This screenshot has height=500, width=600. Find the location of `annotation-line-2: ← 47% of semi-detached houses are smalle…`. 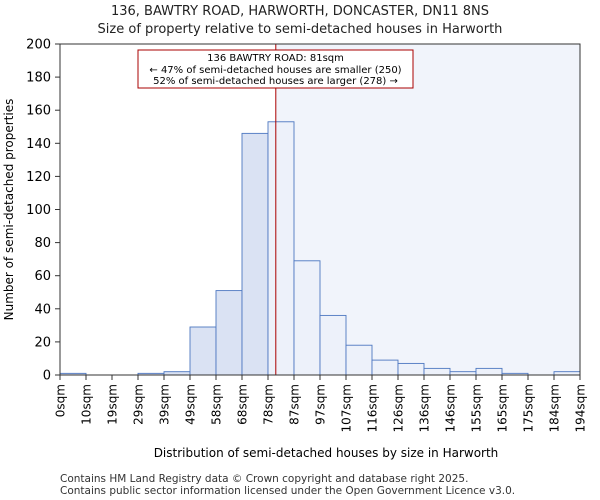

annotation-line-2: ← 47% of semi-detached houses are smalle… is located at coordinates (275, 70).